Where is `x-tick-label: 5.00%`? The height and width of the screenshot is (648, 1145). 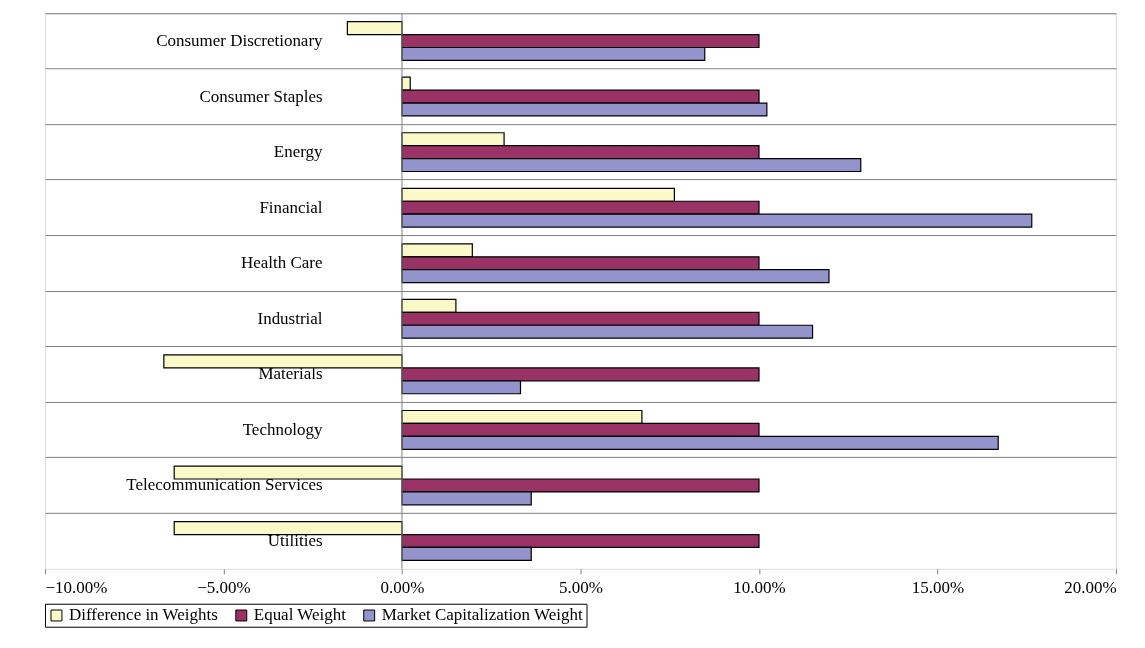
x-tick-label: 5.00% is located at coordinates (581, 588).